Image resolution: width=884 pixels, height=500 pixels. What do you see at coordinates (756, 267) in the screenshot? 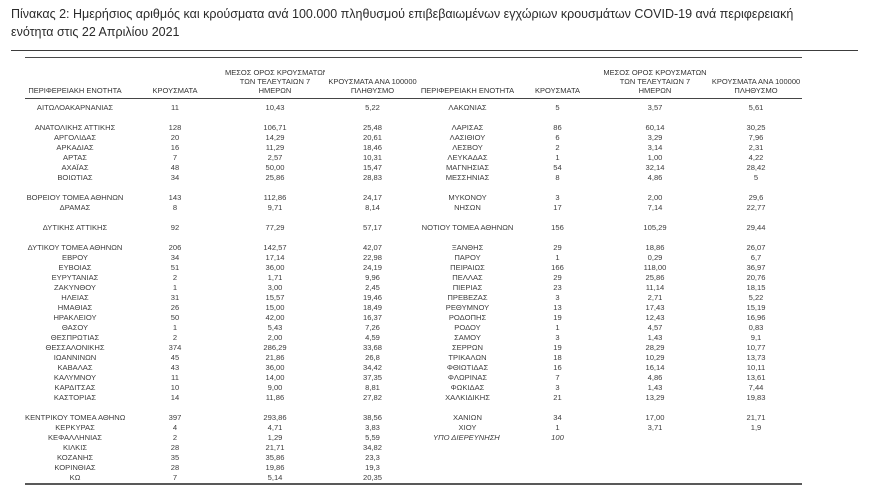
I see `per100k-cell: 36,97` at bounding box center [756, 267].